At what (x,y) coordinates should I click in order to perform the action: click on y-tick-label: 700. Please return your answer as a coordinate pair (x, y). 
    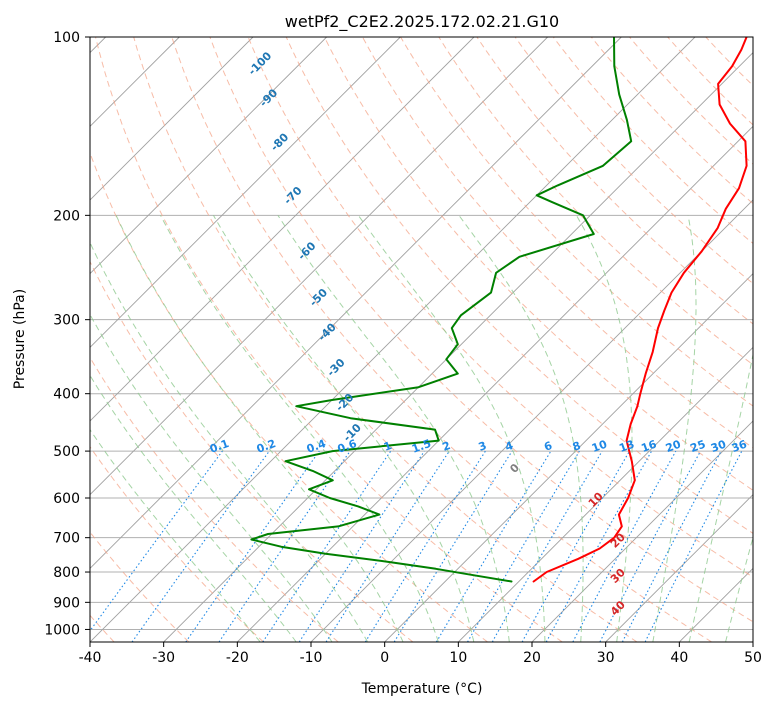
    Looking at the image, I should click on (66, 539).